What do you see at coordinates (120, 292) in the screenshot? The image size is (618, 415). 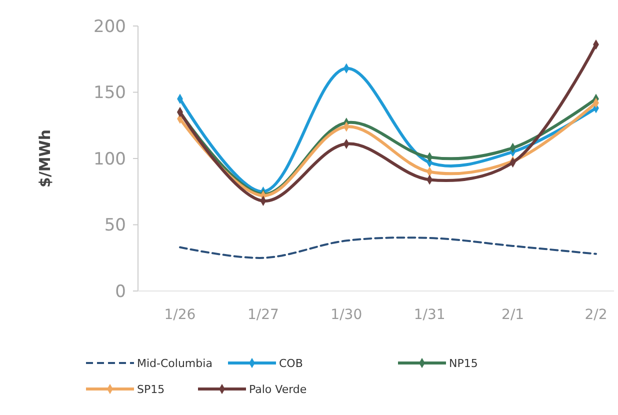 I see `y-tick-label: 0` at bounding box center [120, 292].